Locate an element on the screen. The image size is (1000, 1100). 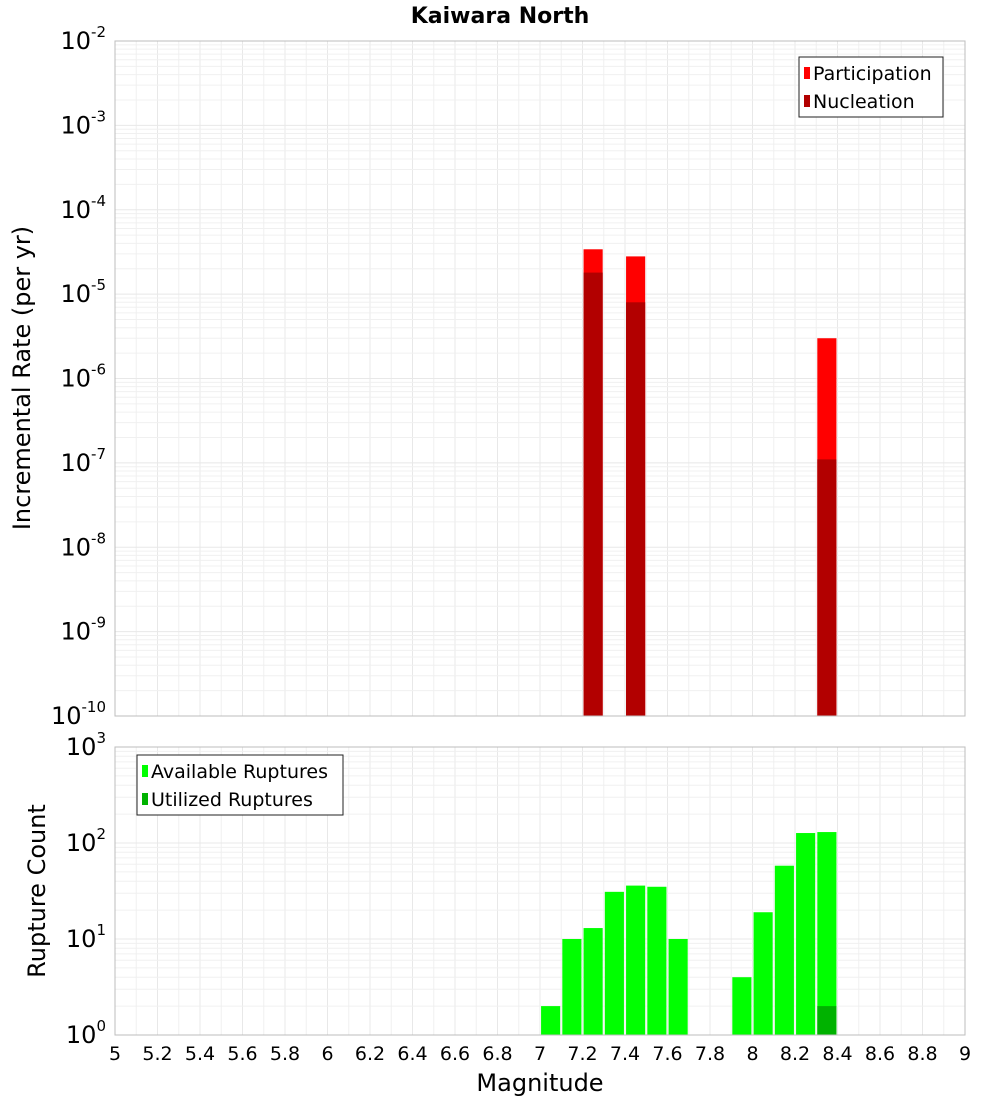
series-available-ruptures is located at coordinates (689, 933).